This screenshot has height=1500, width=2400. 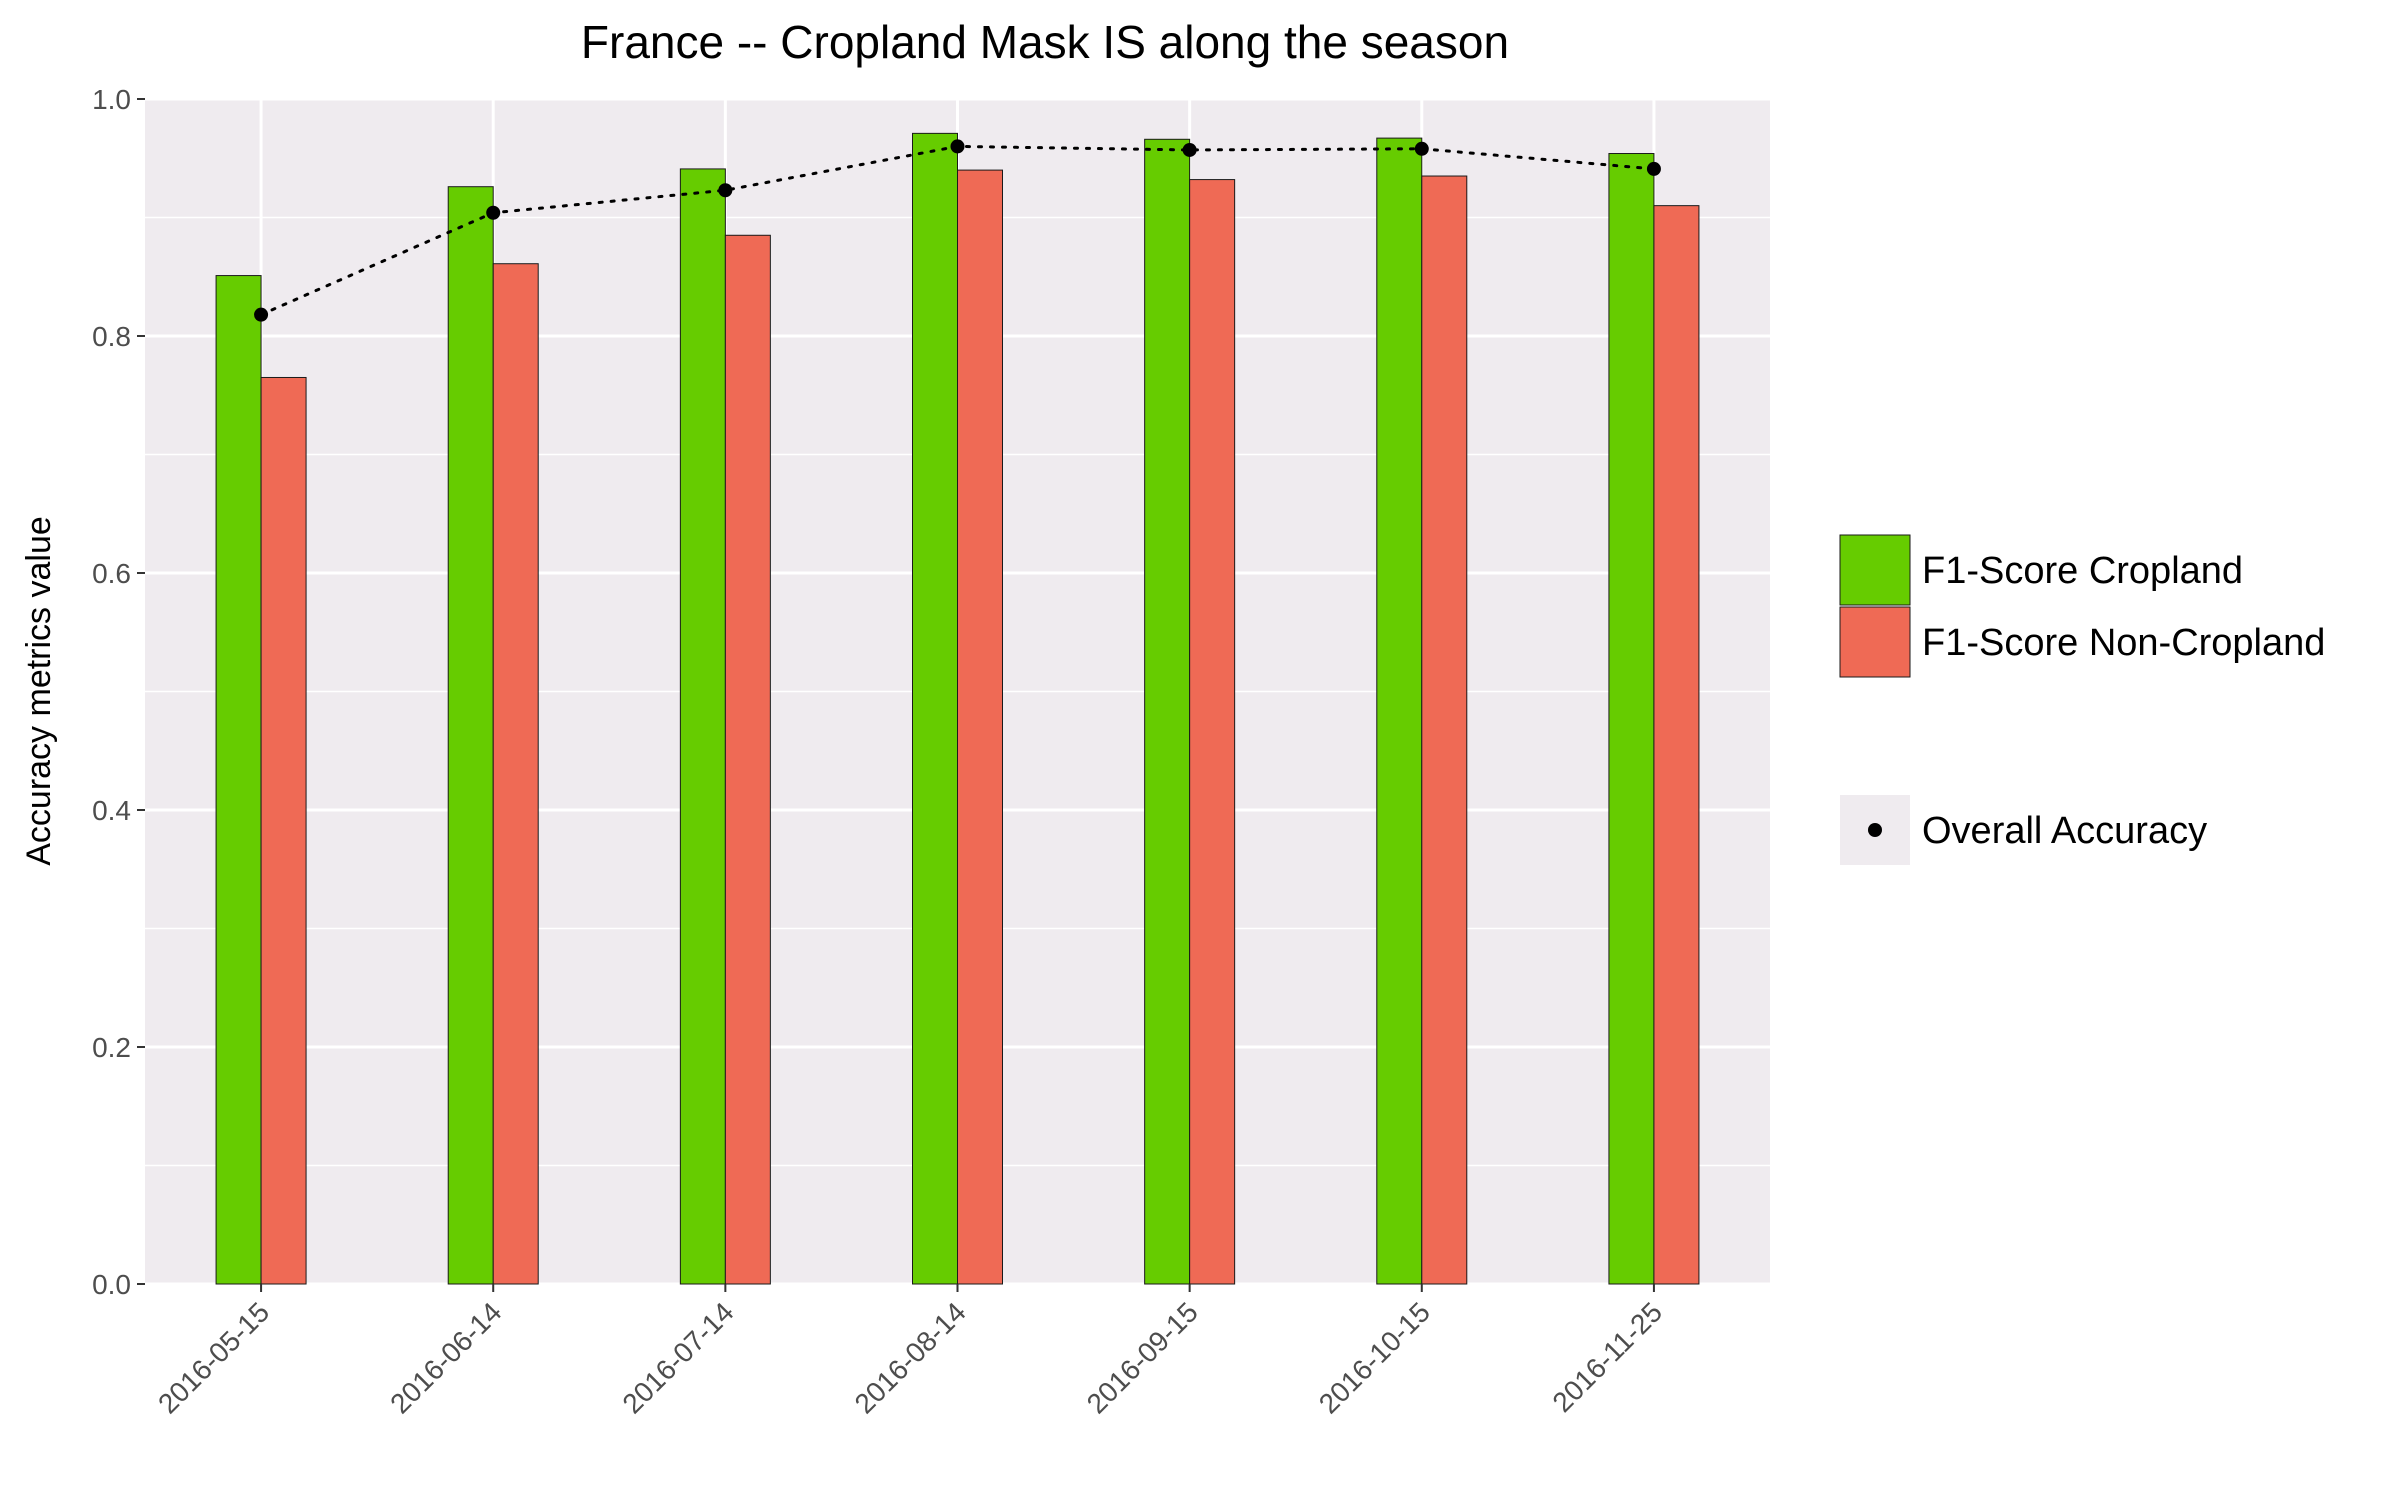 I want to click on legend-label: Overall Accuracy, so click(x=2064, y=831).